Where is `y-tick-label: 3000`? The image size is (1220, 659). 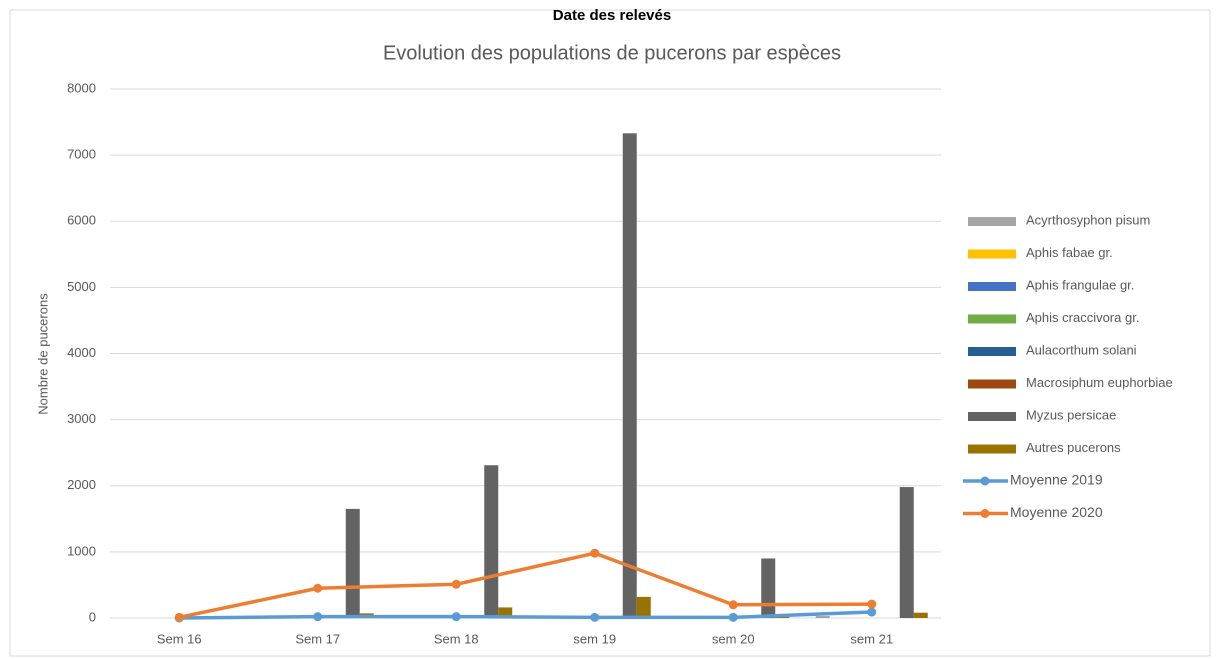 y-tick-label: 3000 is located at coordinates (81, 418).